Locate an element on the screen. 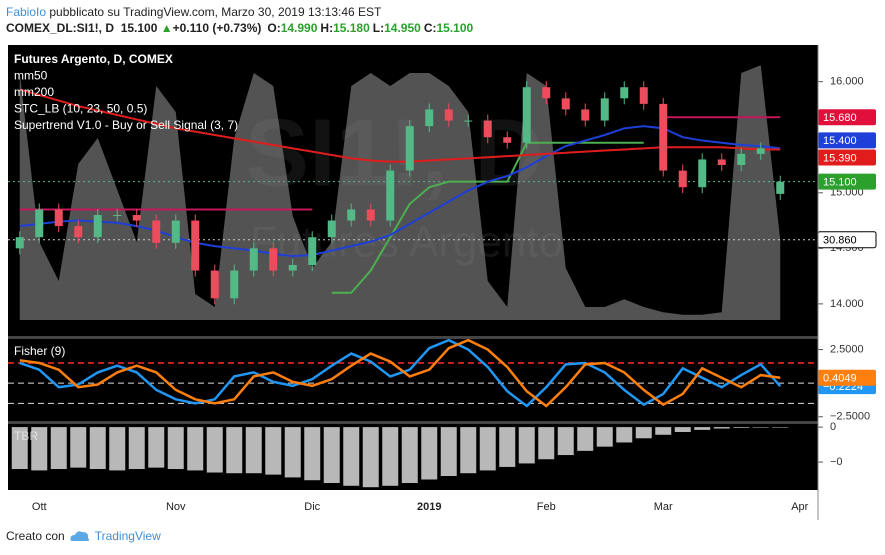  y-tick-label: 0 is located at coordinates (833, 427).